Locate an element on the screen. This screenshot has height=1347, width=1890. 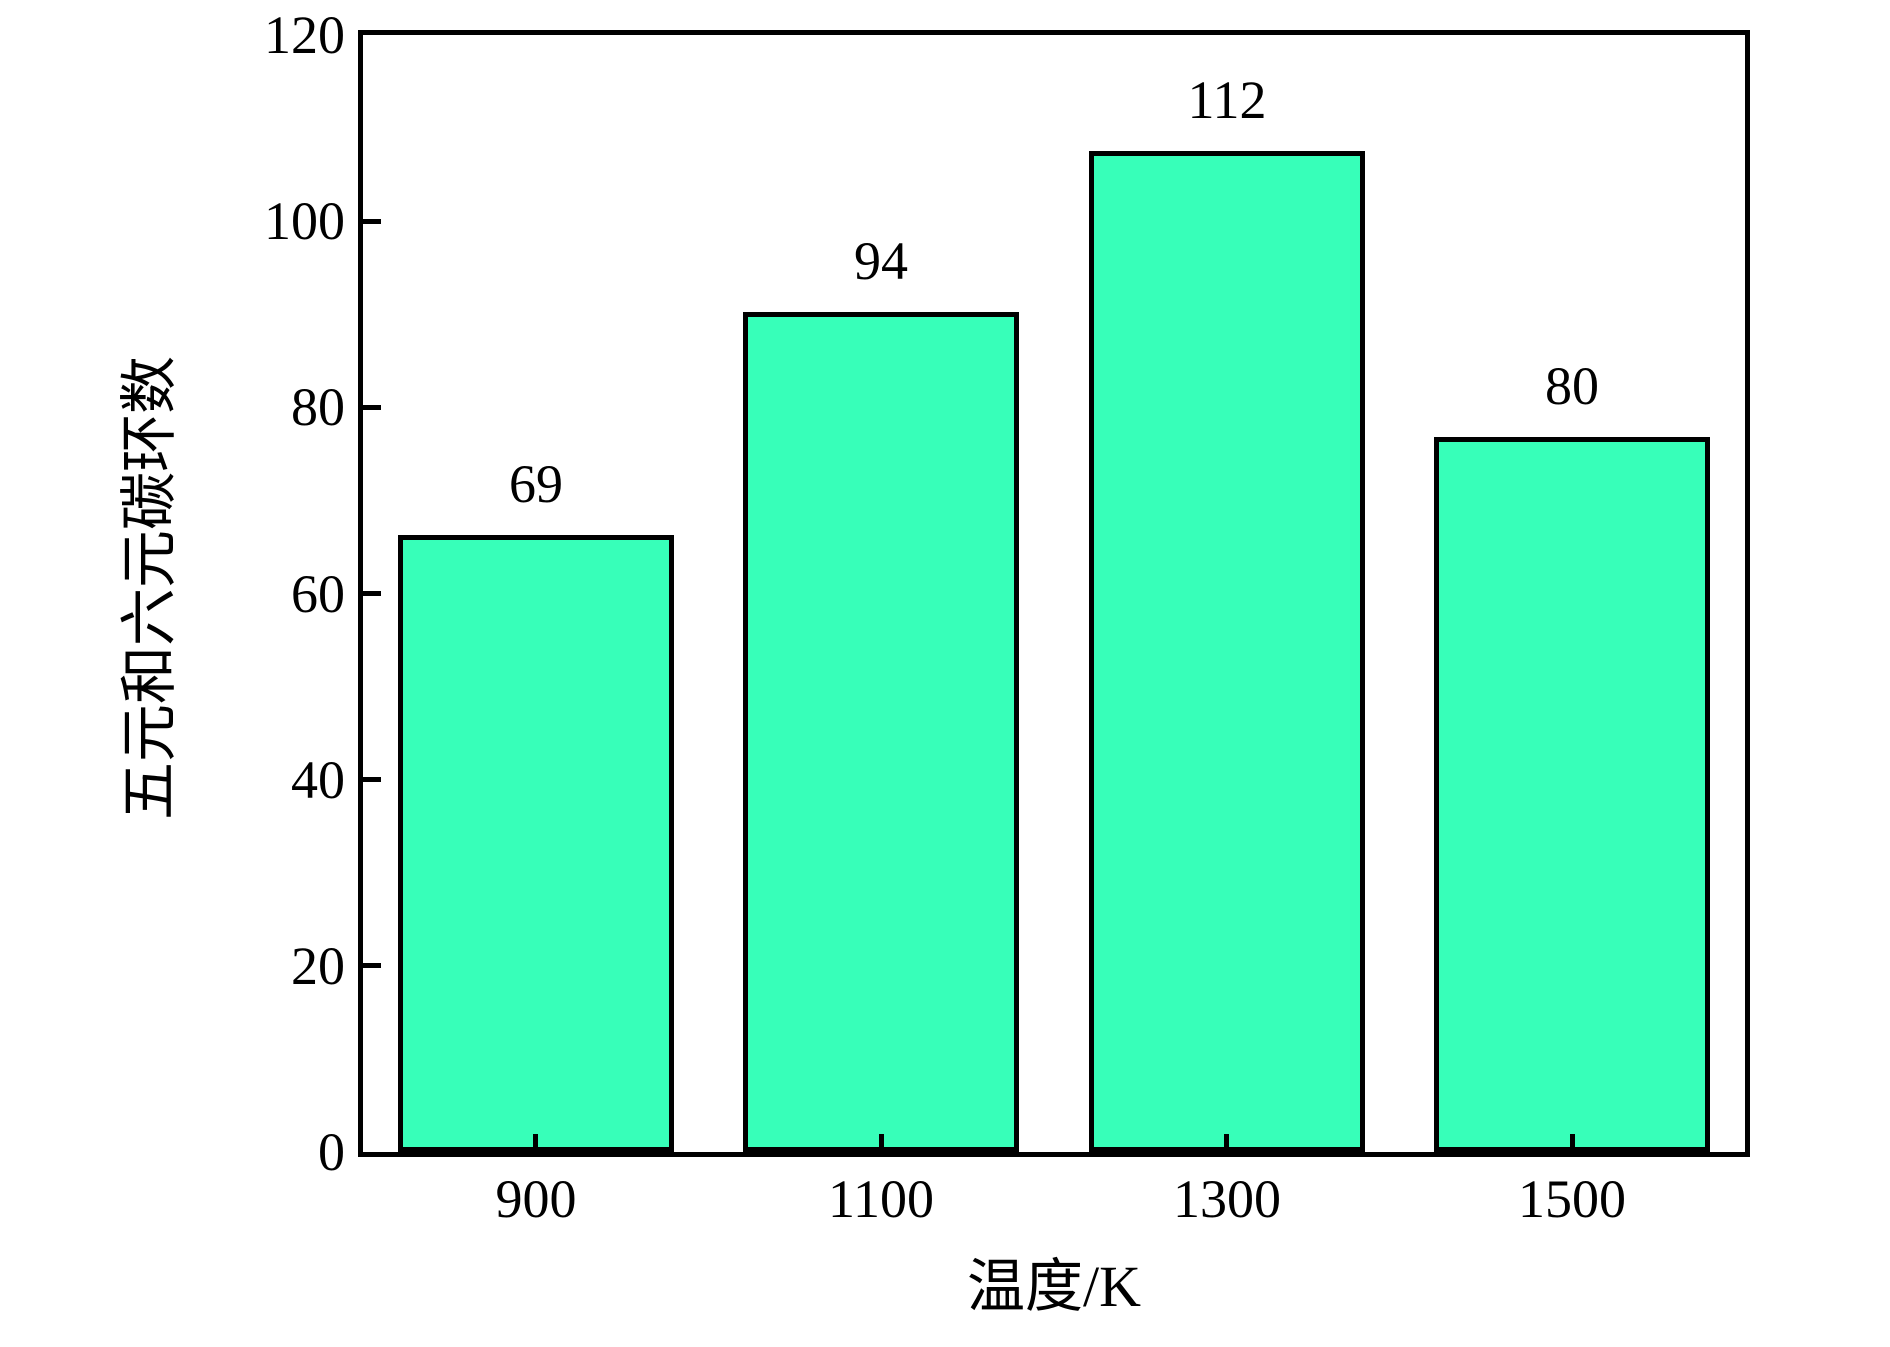
x-tick-label-1500: 1500 is located at coordinates (1572, 1199).